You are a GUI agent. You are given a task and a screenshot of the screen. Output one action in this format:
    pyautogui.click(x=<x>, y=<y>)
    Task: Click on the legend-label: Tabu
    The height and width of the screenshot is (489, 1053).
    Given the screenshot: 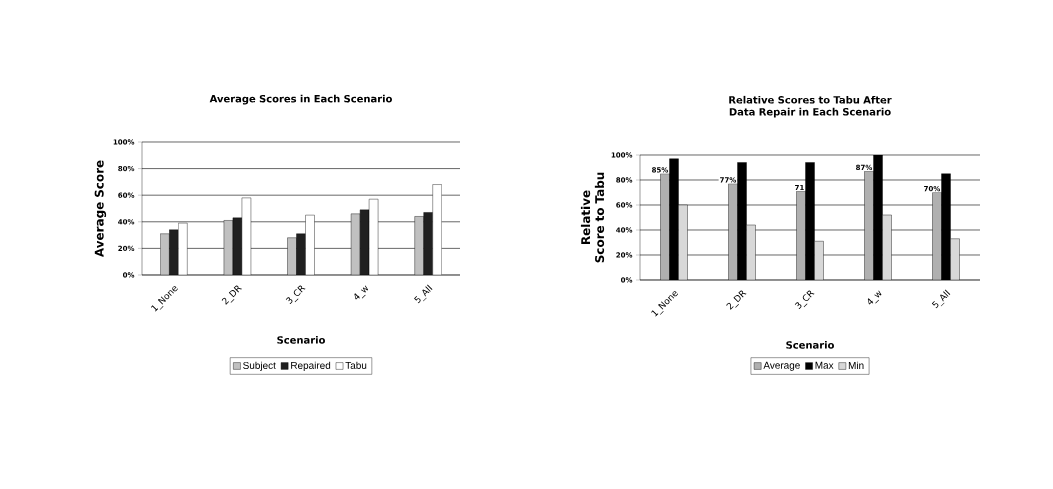 What is the action you would take?
    pyautogui.click(x=356, y=365)
    